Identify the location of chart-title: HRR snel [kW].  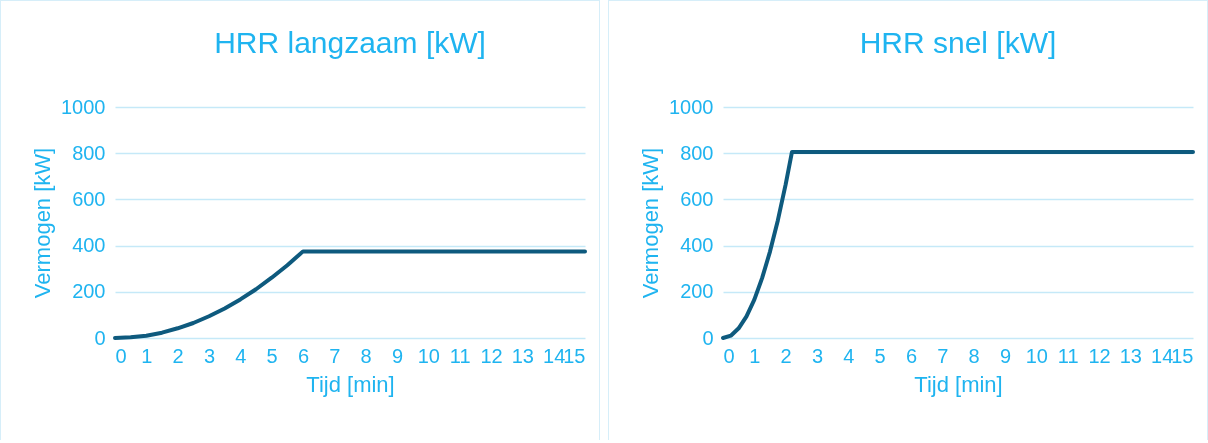
(958, 42).